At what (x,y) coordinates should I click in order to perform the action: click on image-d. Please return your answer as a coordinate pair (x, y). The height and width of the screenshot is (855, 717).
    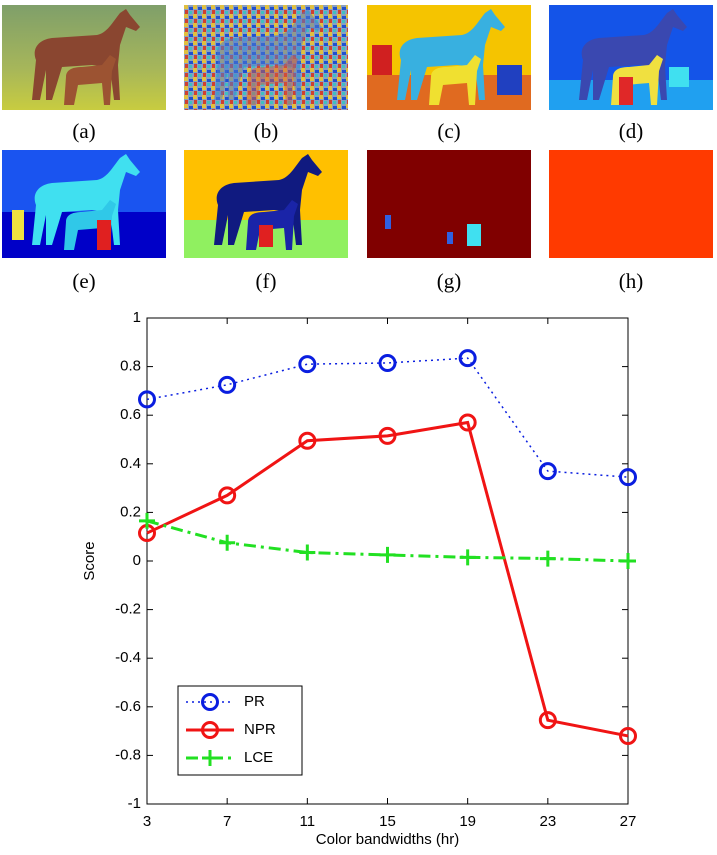
    Looking at the image, I should click on (631, 57).